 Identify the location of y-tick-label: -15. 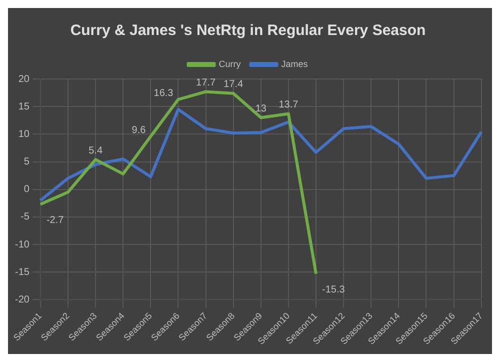
(22, 272).